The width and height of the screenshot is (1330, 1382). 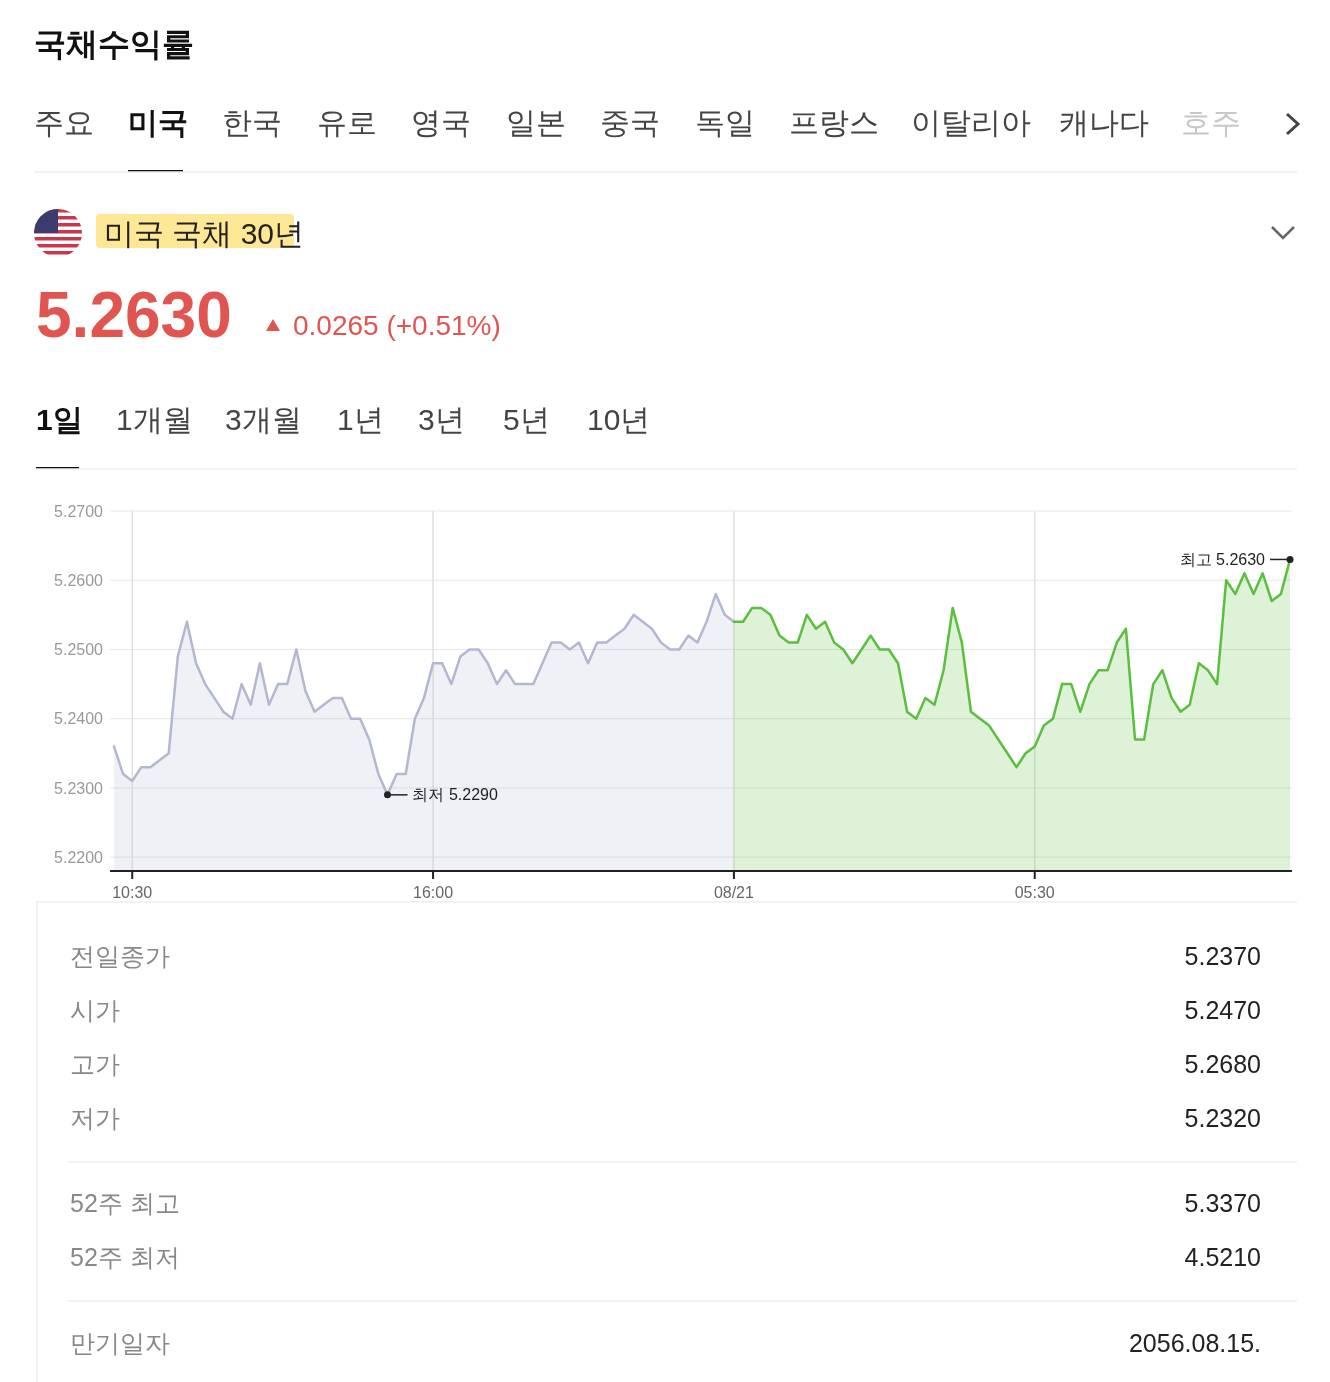 What do you see at coordinates (134, 315) in the screenshot?
I see `text: 5.2630` at bounding box center [134, 315].